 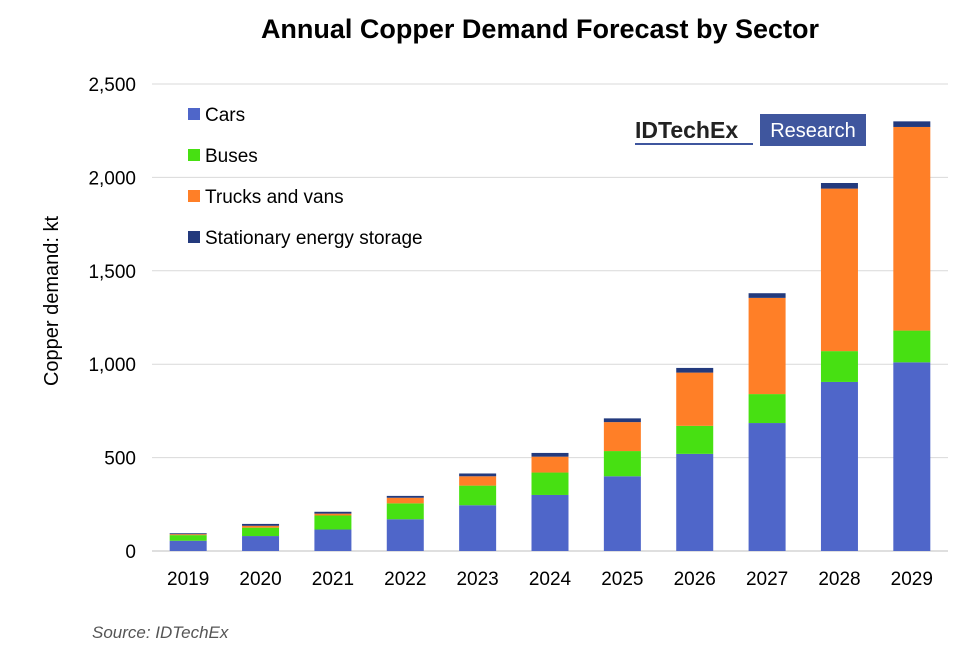 I want to click on logo-underline, so click(x=694, y=144).